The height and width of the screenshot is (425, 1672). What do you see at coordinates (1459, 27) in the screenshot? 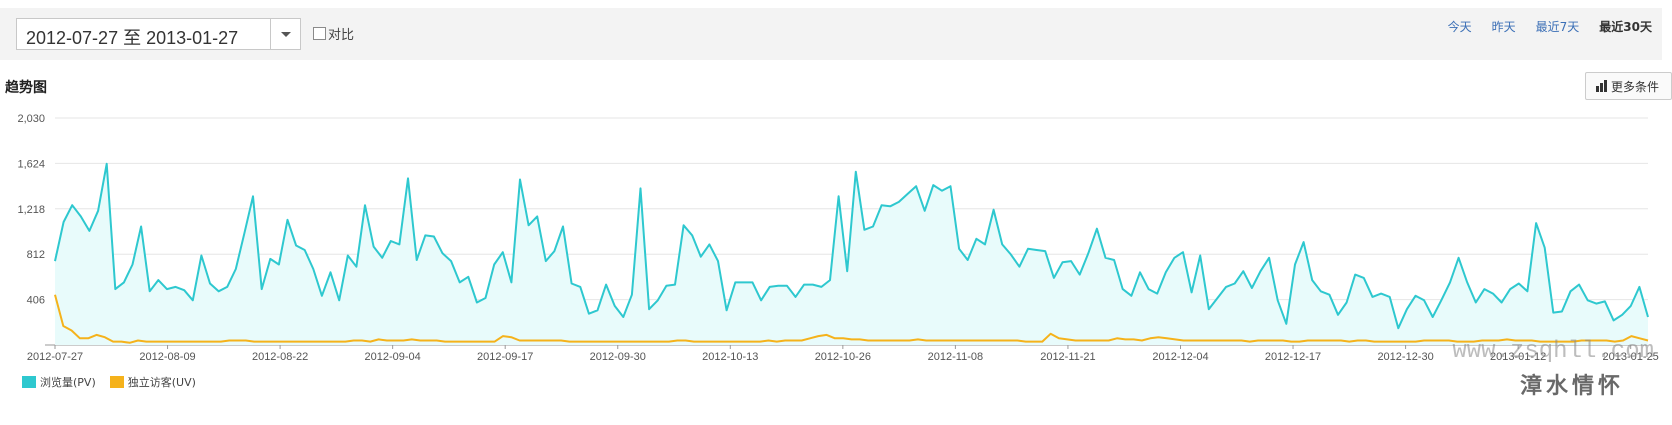
I see `range-today-link: 今天` at bounding box center [1459, 27].